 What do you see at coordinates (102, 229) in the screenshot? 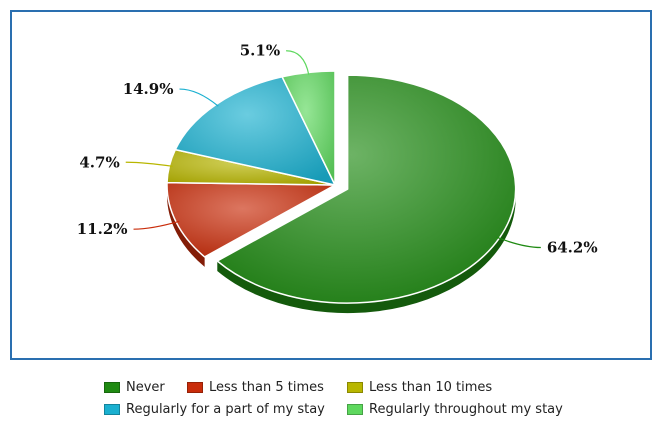
I see `percentage-label: 11.2%` at bounding box center [102, 229].